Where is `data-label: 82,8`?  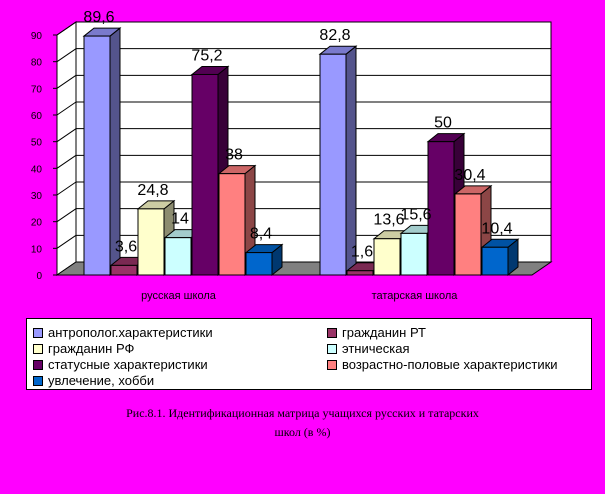 data-label: 82,8 is located at coordinates (334, 35).